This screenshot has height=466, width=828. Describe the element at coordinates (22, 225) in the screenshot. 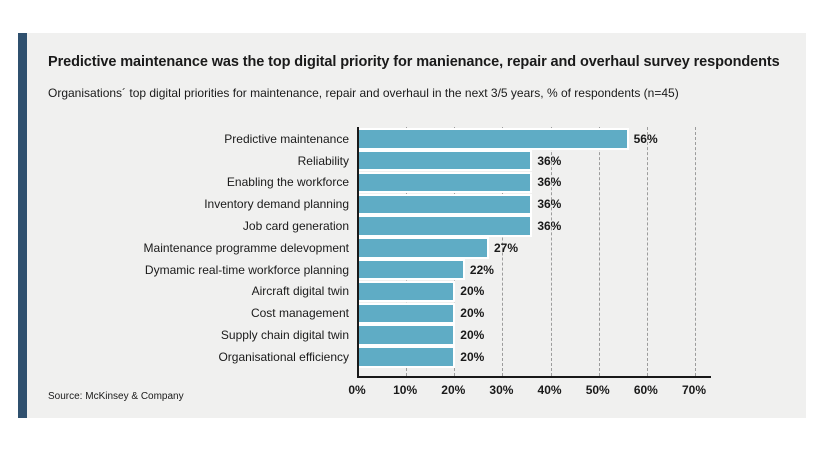

I see `accent-stripe` at that location.